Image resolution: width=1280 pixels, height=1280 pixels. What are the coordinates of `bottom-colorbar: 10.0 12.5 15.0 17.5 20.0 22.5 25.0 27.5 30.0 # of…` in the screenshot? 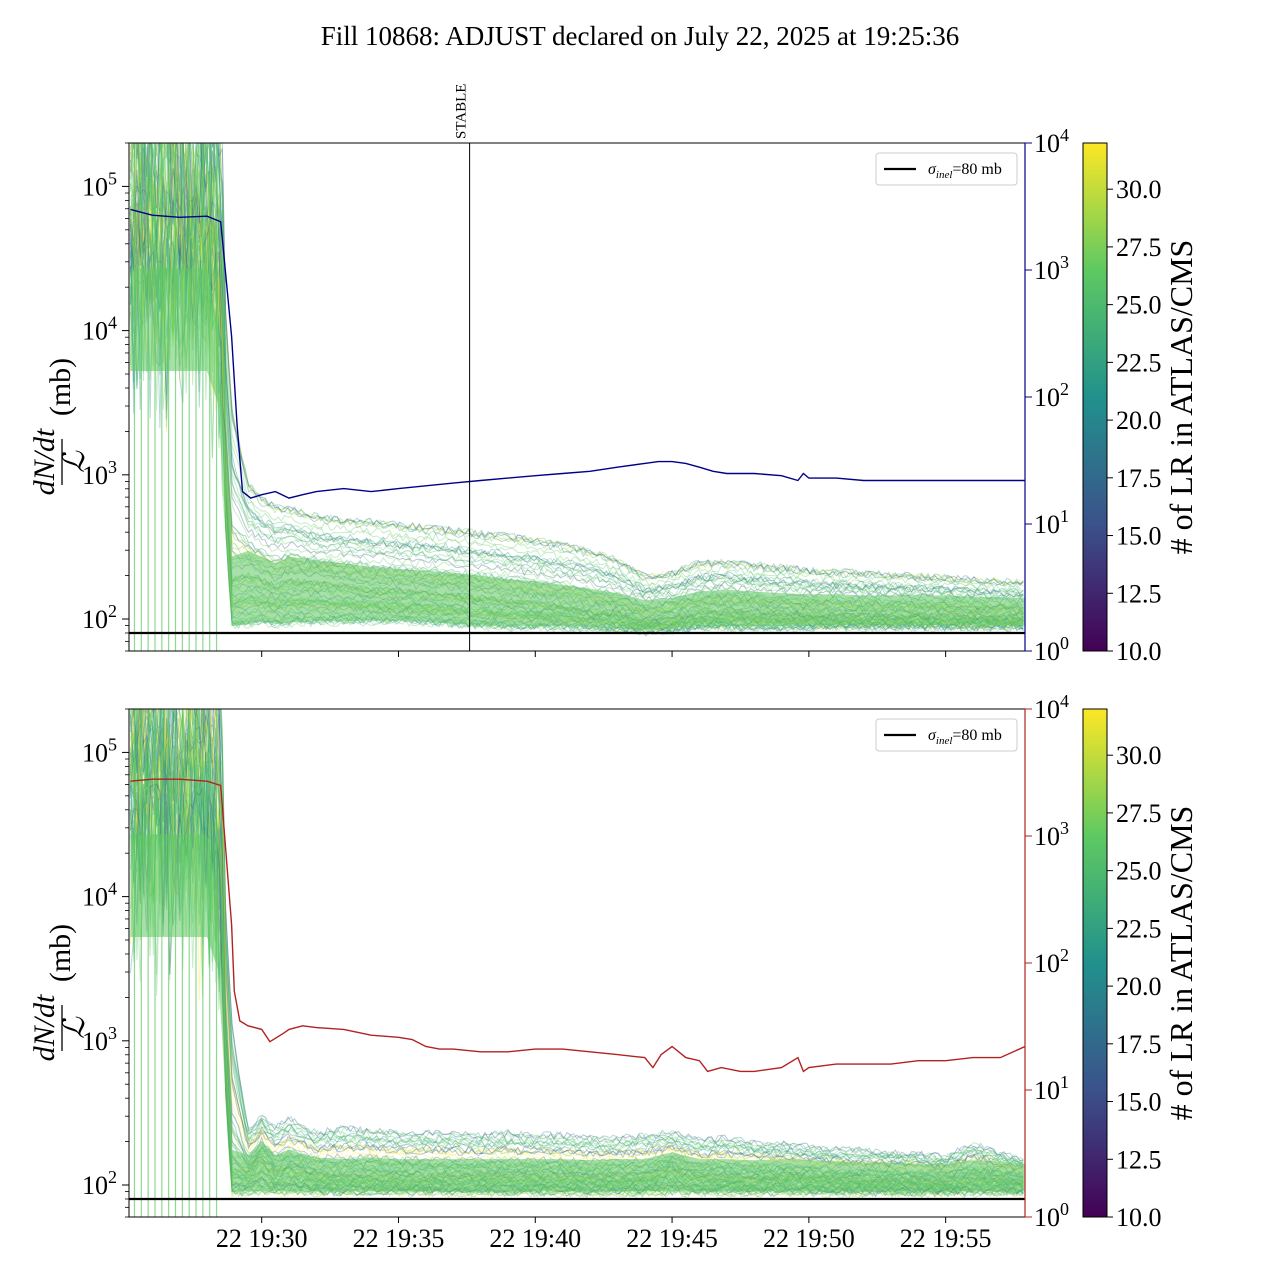 It's located at (1140, 970).